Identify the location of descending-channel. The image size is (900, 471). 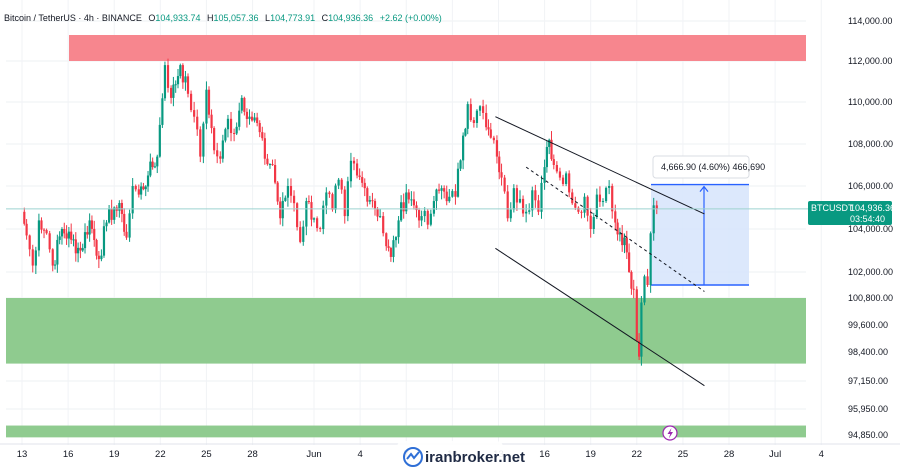
(600, 251).